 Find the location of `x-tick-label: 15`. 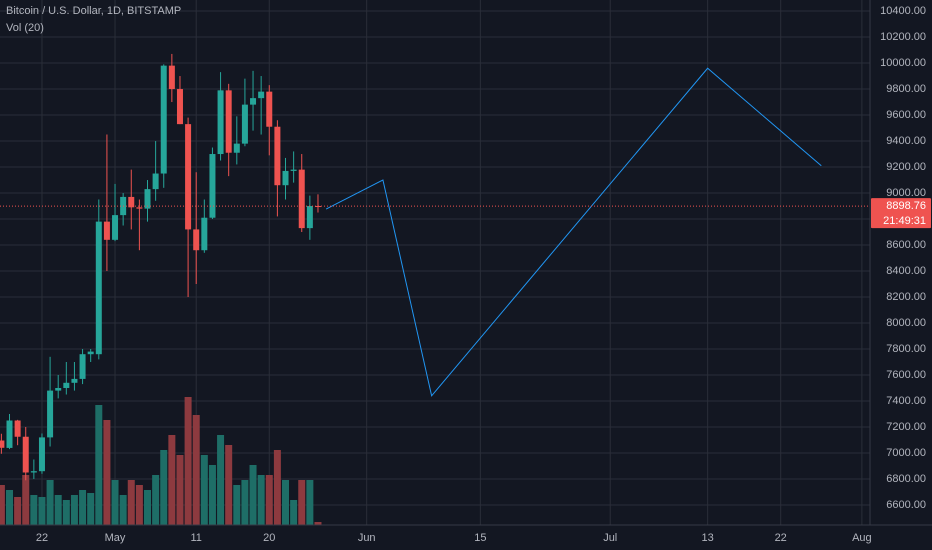

x-tick-label: 15 is located at coordinates (480, 538).